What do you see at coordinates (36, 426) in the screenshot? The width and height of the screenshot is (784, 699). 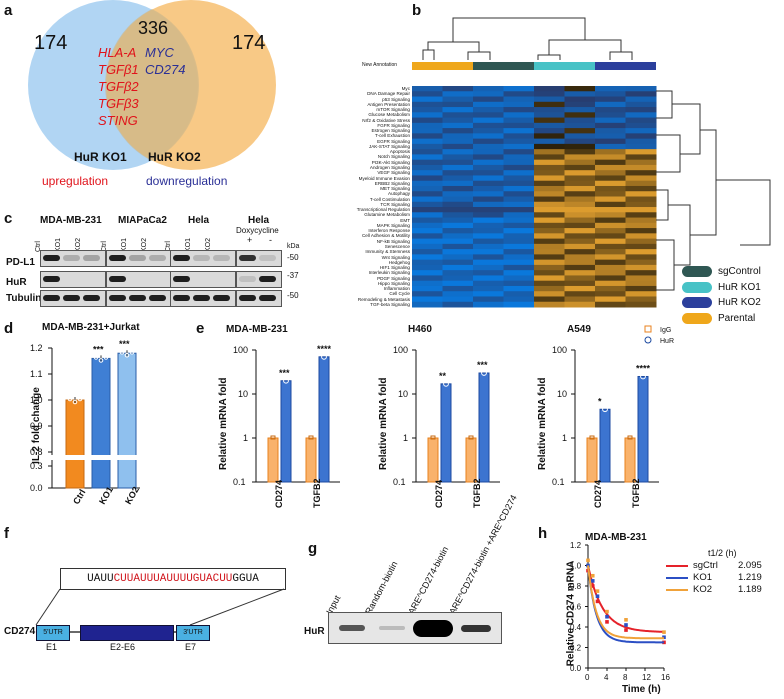 I see `tick-label: 0.9` at bounding box center [36, 426].